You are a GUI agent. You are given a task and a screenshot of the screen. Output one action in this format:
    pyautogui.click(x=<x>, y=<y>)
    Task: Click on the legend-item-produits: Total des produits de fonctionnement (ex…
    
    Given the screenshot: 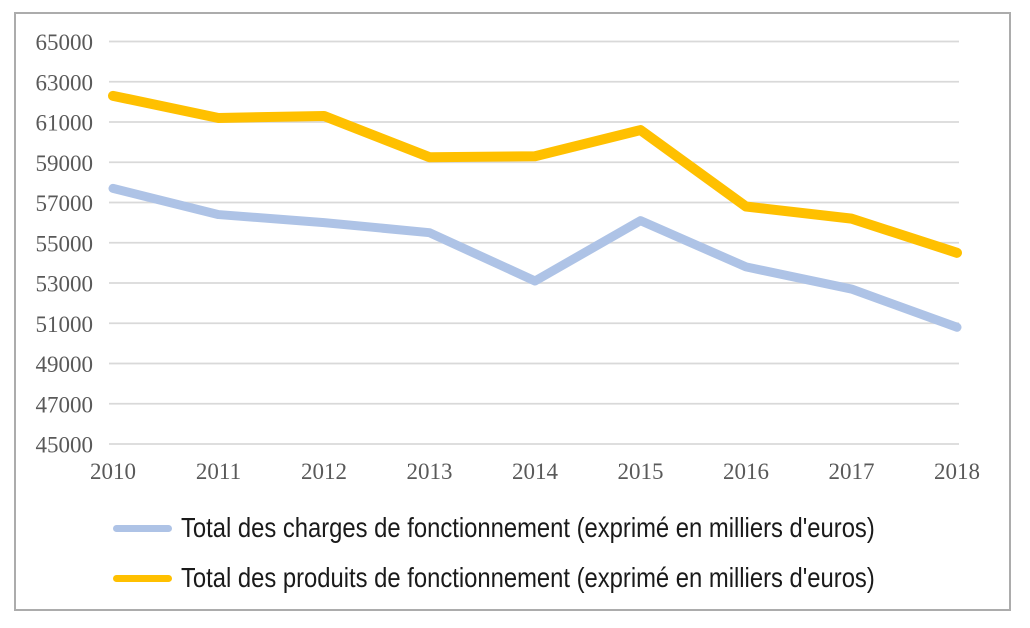 What is the action you would take?
    pyautogui.click(x=555, y=578)
    